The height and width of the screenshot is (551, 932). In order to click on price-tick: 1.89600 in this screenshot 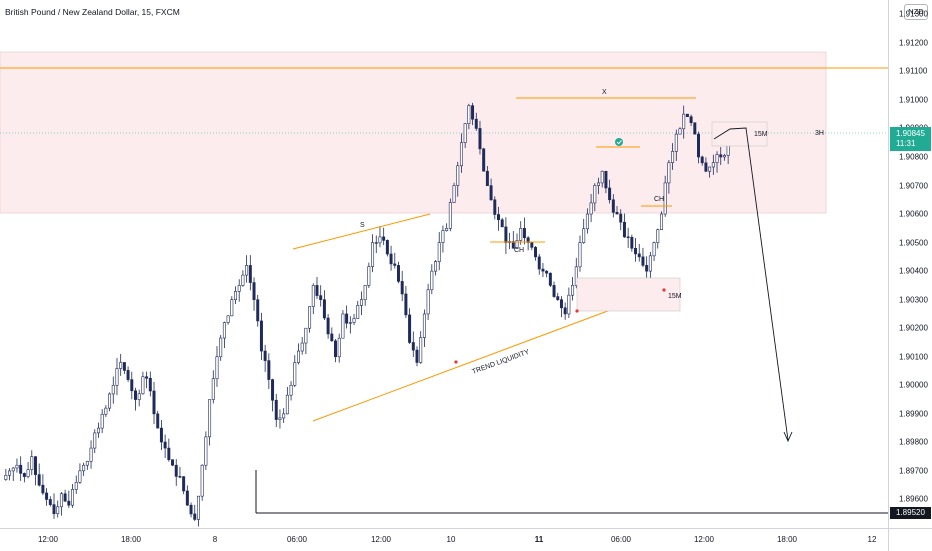, I will do `click(913, 499)`.